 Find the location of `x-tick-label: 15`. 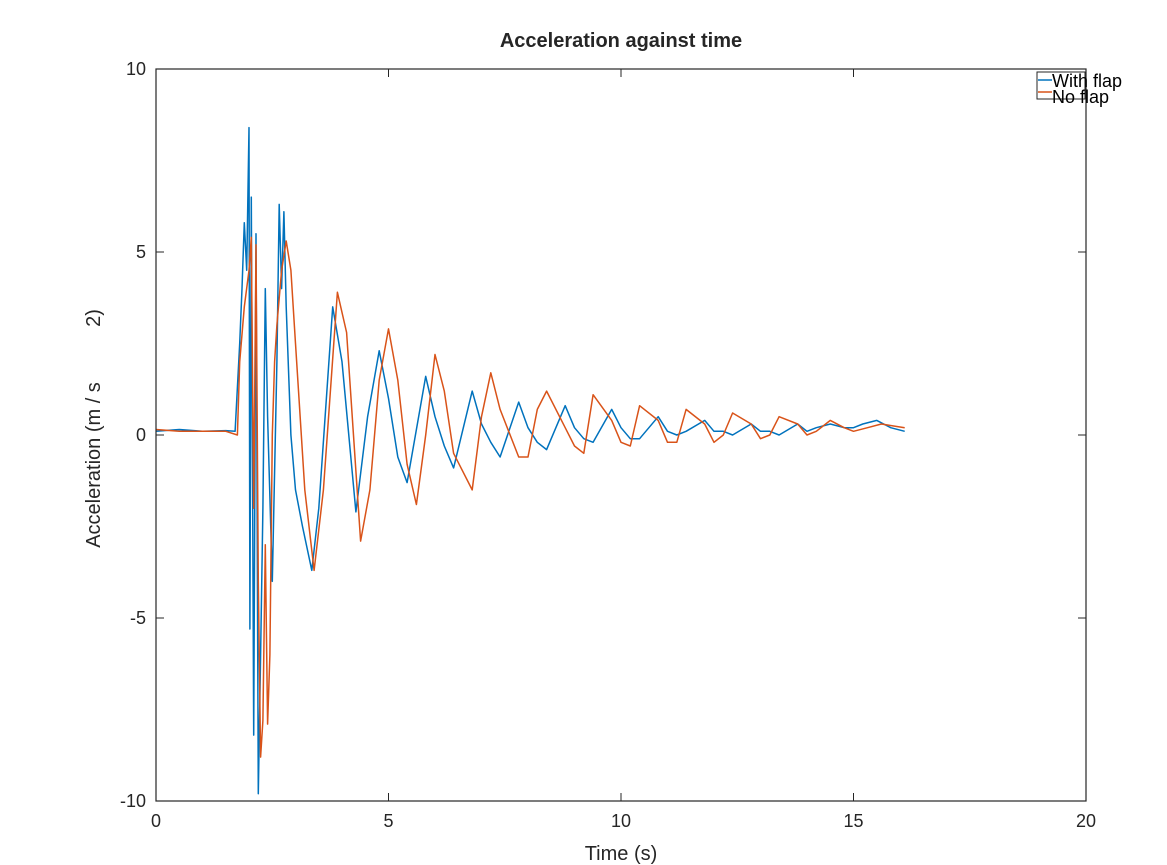

x-tick-label: 15 is located at coordinates (853, 821).